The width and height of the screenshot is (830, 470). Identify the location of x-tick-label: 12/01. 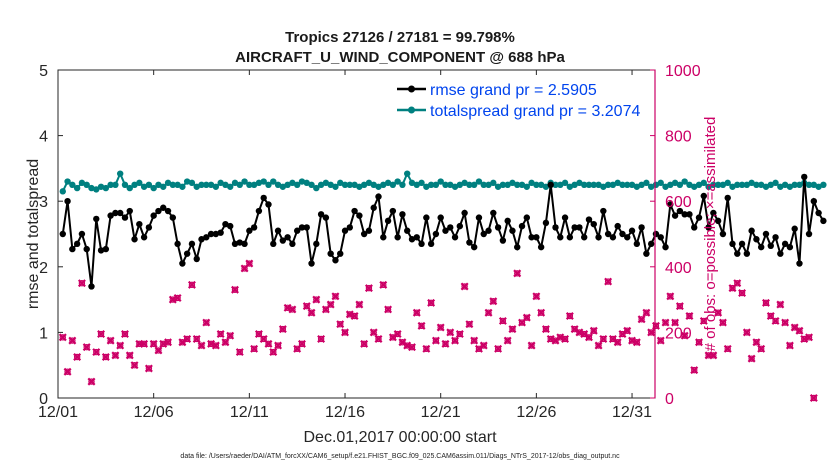
(58, 412).